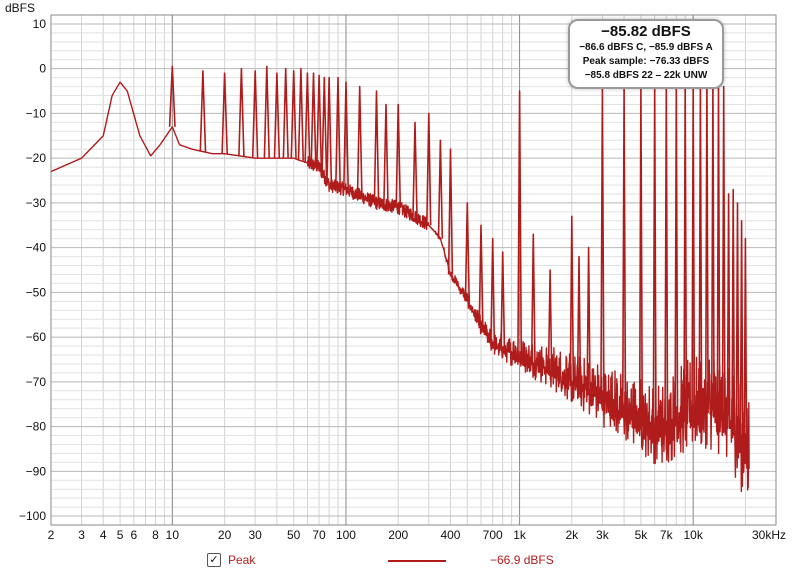  Describe the element at coordinates (255, 535) in the screenshot. I see `x-tick-label: 30` at that location.